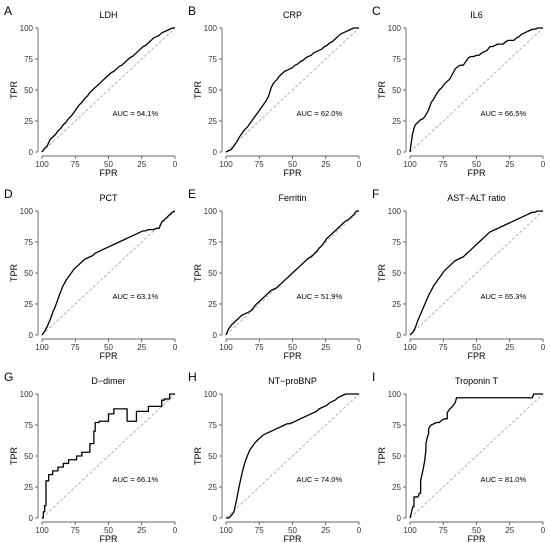 This screenshot has width=550, height=546. Describe the element at coordinates (135, 296) in the screenshot. I see `auc-label: AUC = 63.1%` at that location.